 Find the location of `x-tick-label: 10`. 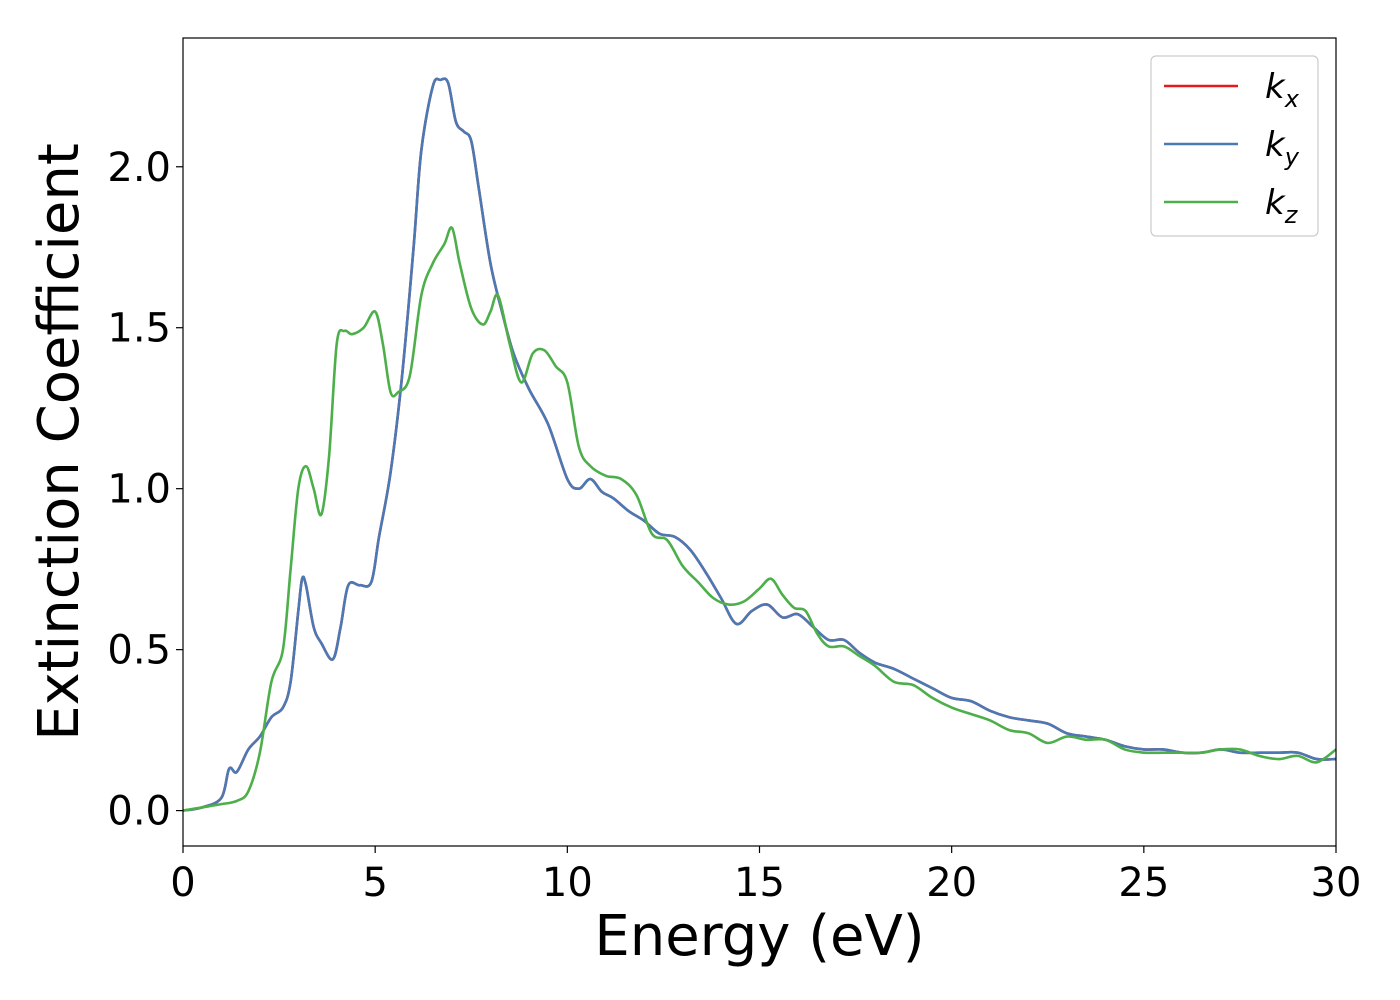

x-tick-label: 10 is located at coordinates (567, 883).